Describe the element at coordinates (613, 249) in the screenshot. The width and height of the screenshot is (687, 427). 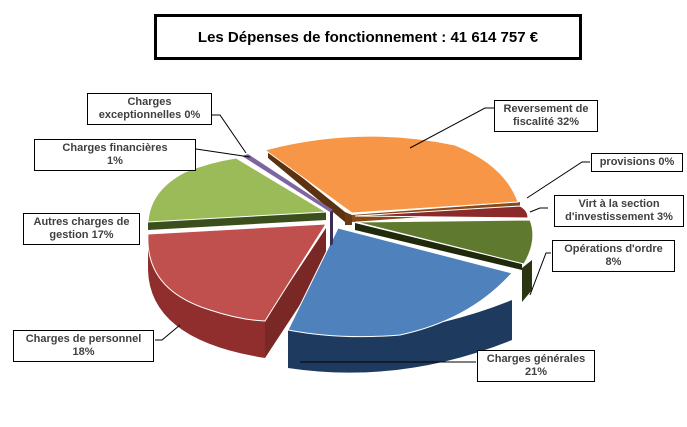
I see `label-line: Opérations d'ordre` at that location.